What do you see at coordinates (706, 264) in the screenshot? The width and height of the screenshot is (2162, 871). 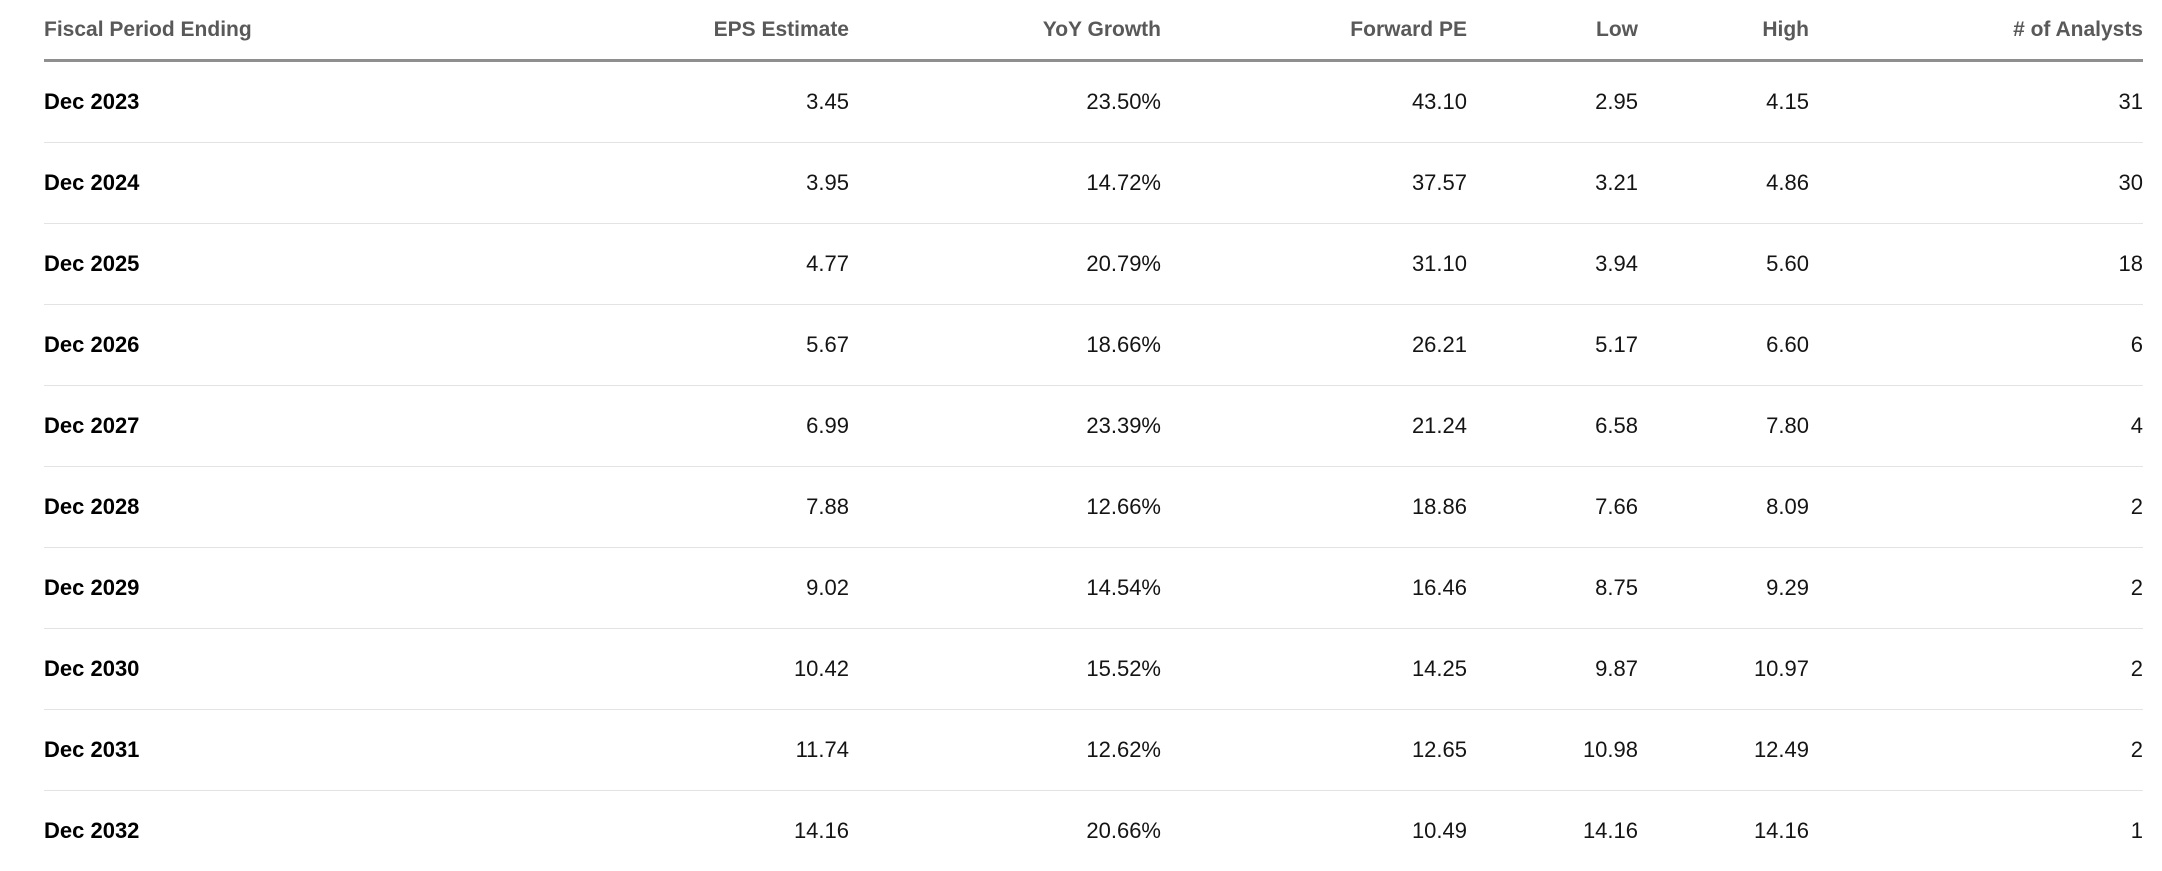 I see `cell-eps-estimate: 4.77` at bounding box center [706, 264].